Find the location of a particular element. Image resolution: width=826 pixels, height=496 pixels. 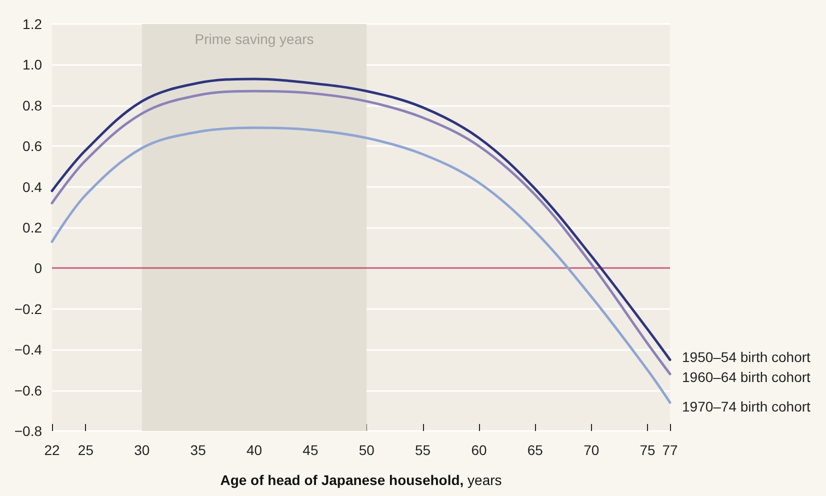

y-tick-label: 0 is located at coordinates (38, 268).